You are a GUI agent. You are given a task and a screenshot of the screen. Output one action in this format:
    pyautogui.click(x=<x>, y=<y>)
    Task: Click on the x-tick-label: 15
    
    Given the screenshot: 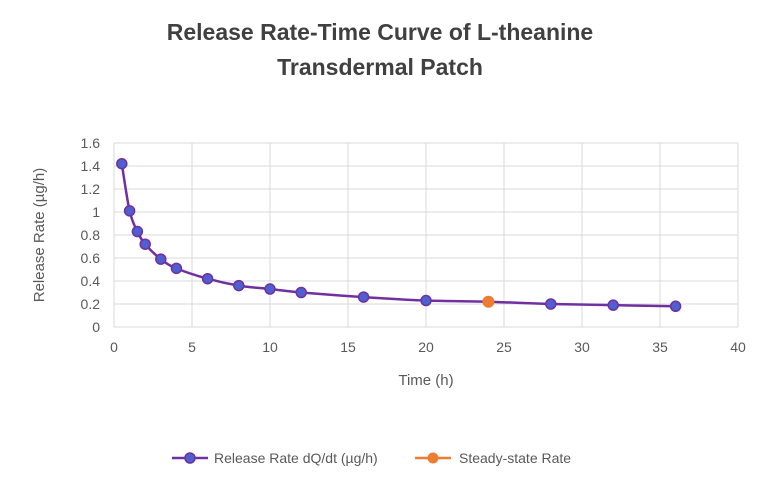 What is the action you would take?
    pyautogui.click(x=348, y=347)
    